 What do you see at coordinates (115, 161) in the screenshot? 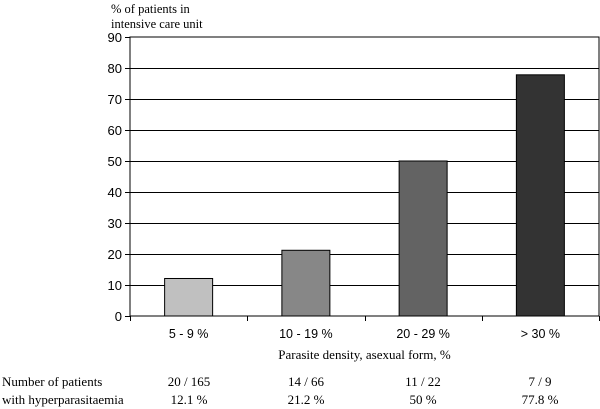
I see `y-tick-label: 50` at bounding box center [115, 161].